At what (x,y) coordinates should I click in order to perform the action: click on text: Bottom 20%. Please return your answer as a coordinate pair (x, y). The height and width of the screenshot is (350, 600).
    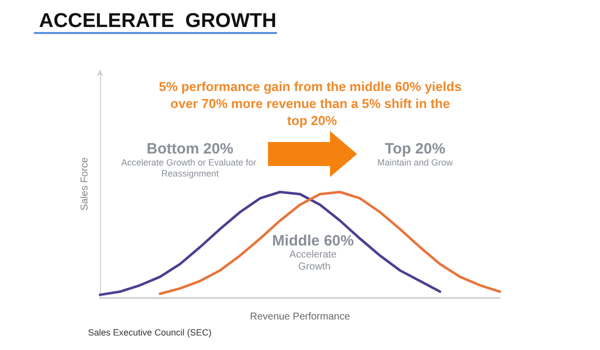
    Looking at the image, I should click on (190, 149).